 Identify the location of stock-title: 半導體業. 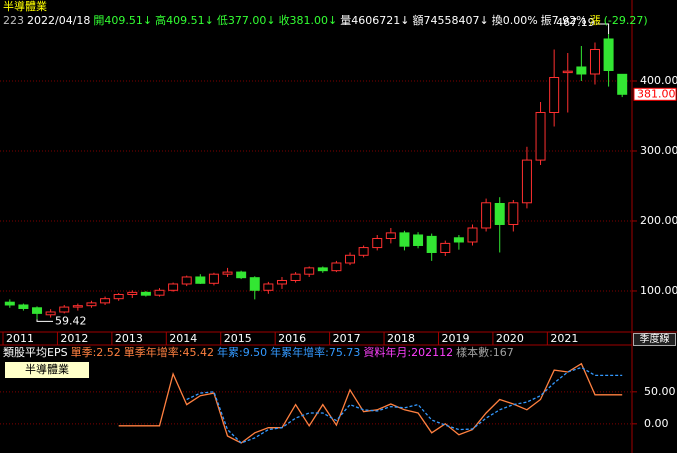
(25, 6).